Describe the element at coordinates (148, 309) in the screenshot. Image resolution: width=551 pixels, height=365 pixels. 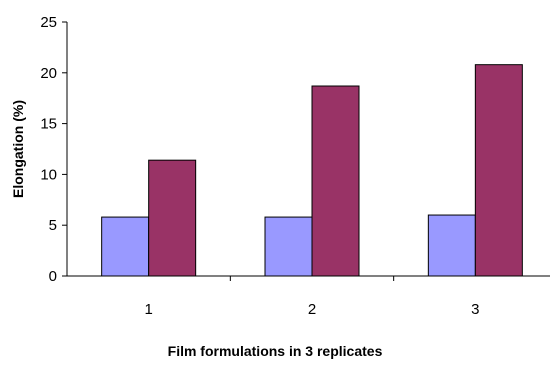
I see `x-tick-label: 1` at that location.